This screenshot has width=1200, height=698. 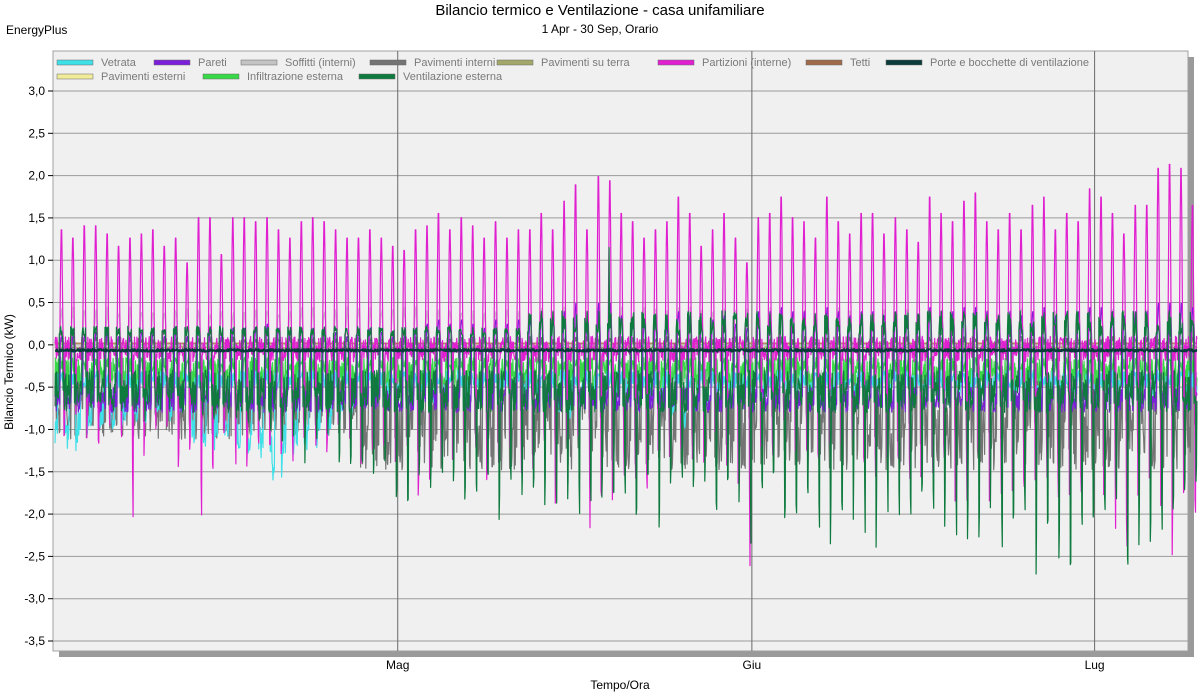 I want to click on x-tick-label: Lug, so click(x=1095, y=665).